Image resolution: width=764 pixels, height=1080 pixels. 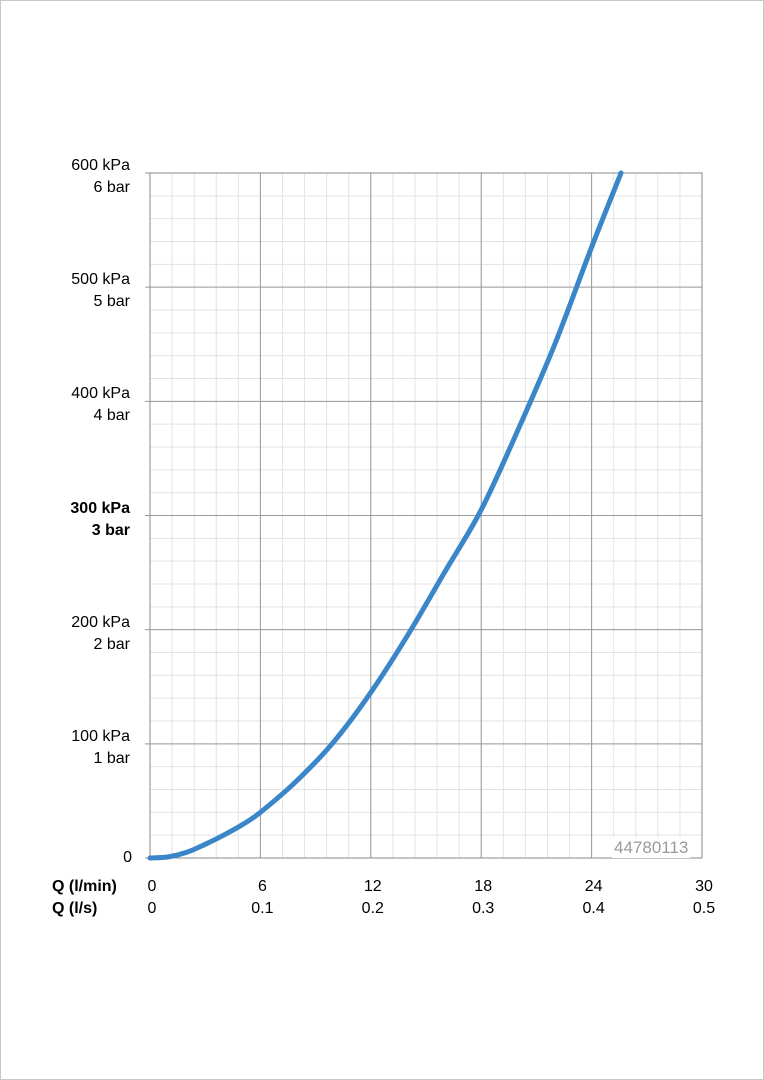 I want to click on x-tick-label: 30, so click(x=704, y=886).